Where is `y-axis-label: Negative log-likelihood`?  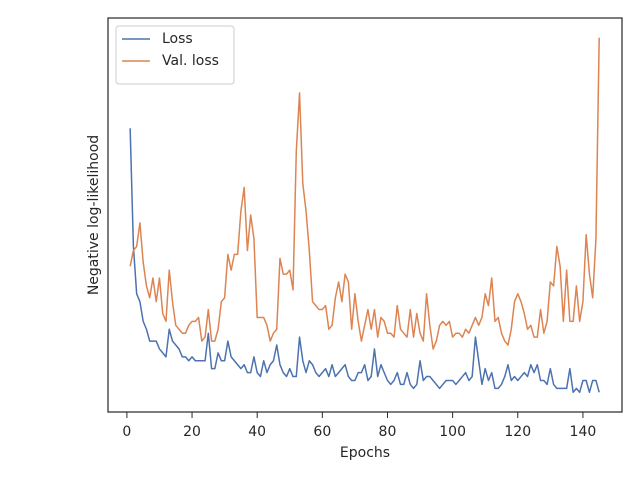
y-axis-label: Negative log-likelihood is located at coordinates (94, 215).